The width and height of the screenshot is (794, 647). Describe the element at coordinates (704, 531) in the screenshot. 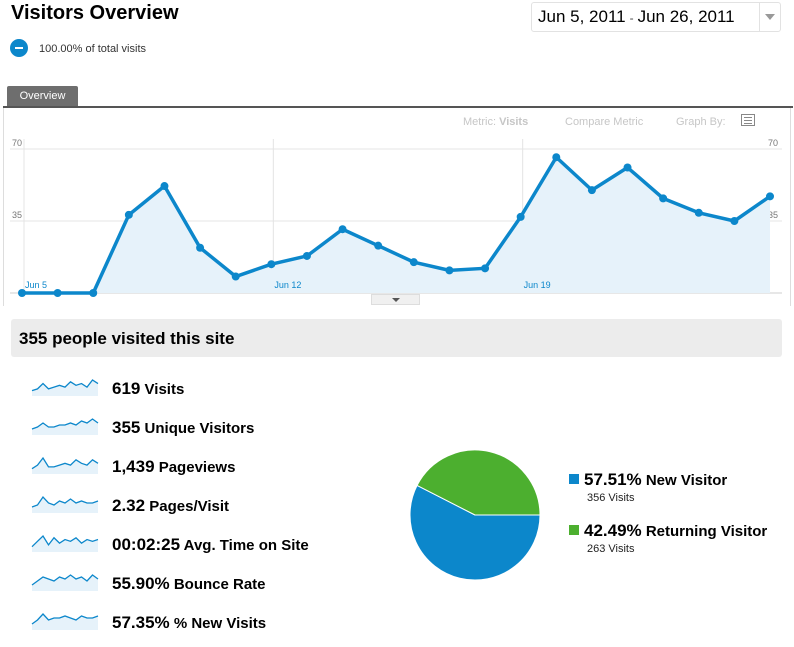

I see `legend-name: Returning Visitor` at that location.